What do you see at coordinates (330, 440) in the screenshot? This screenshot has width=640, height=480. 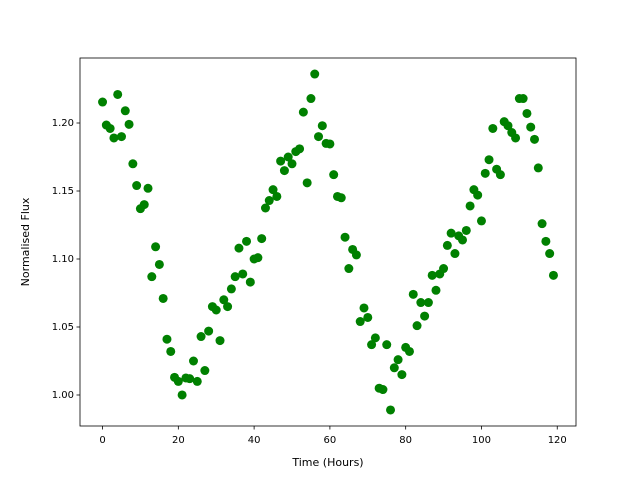 I see `x-tick-label: 60` at bounding box center [330, 440].